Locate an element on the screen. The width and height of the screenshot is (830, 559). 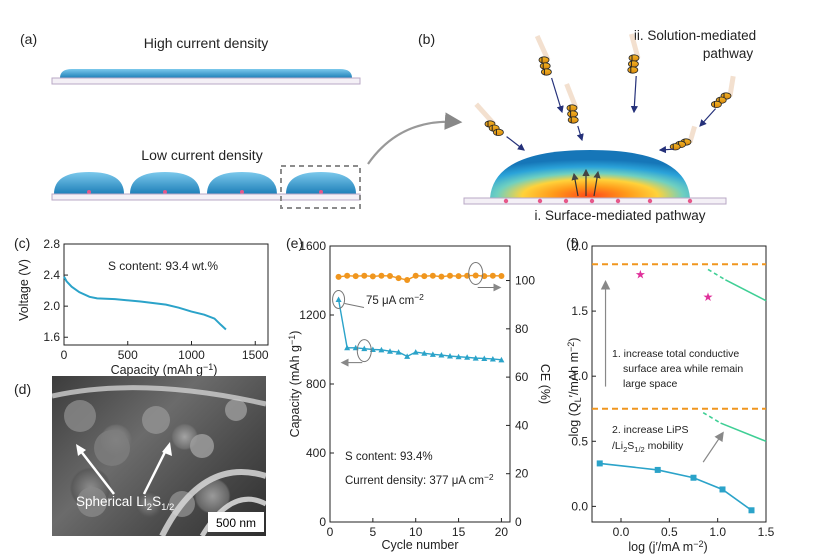
big-dome is located at coordinates (595, 177).